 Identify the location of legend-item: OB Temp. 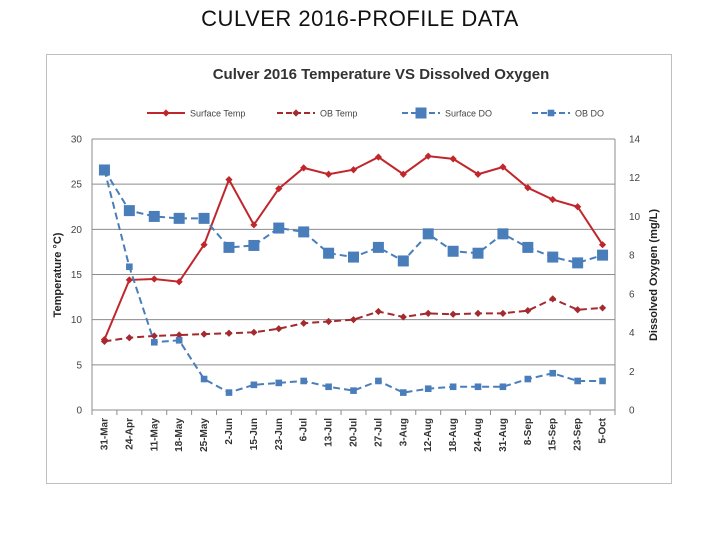
(317, 114).